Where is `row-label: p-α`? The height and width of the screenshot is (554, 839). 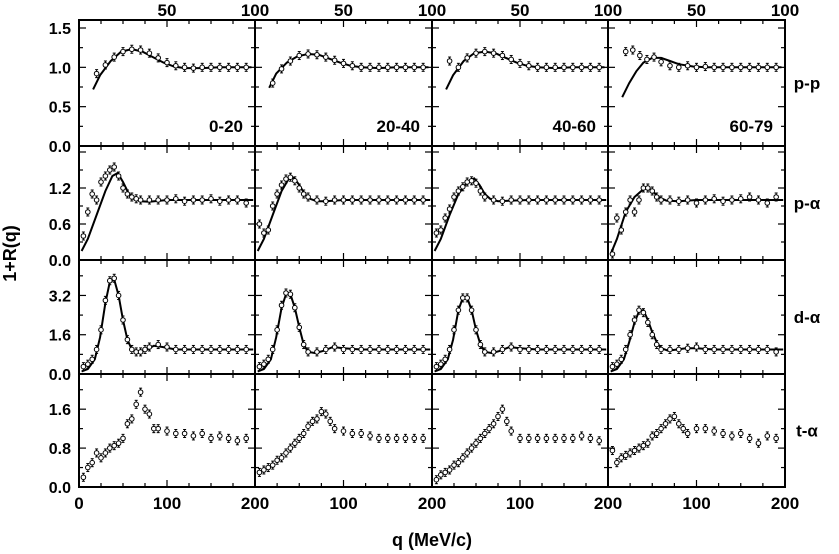 row-label: p-α is located at coordinates (807, 203).